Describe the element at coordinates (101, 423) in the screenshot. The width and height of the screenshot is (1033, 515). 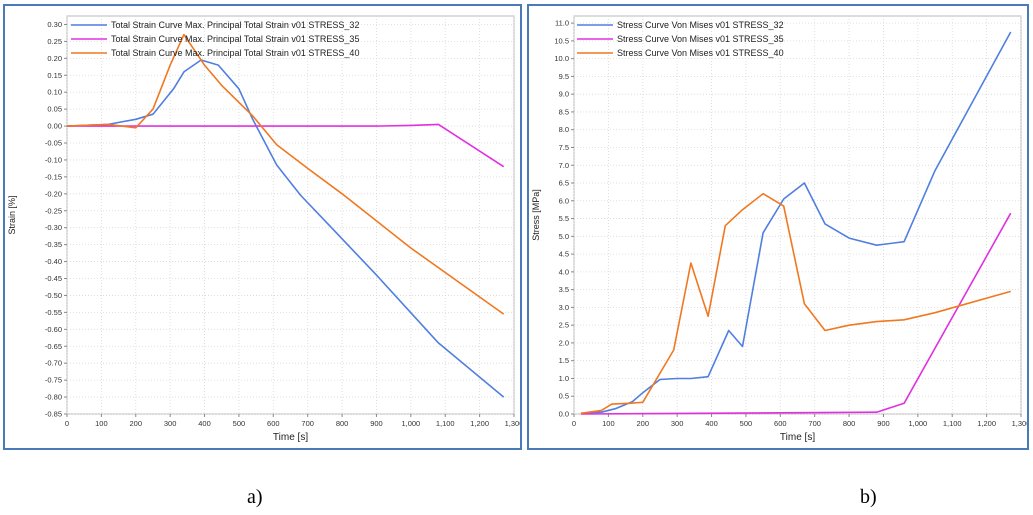
I see `strain-x-tick-label: 100` at that location.